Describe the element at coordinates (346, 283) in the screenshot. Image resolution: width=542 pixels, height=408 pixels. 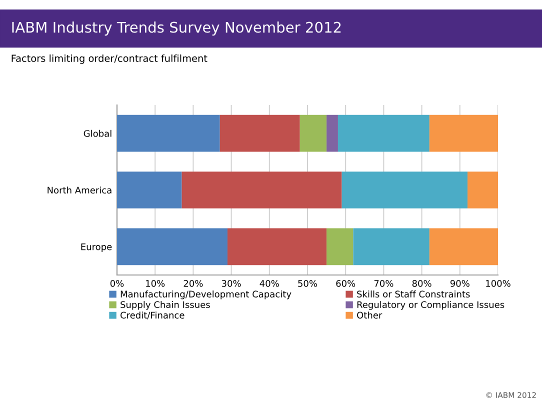
I see `x-tick-label: 60%` at that location.